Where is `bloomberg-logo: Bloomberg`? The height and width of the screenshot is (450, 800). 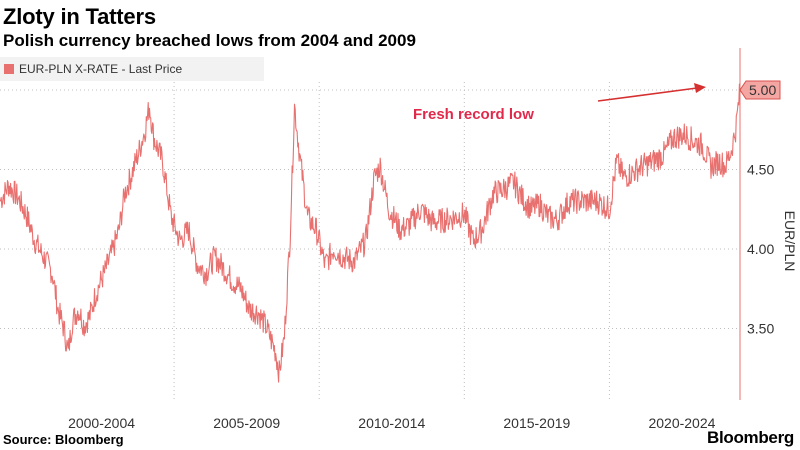 bloomberg-logo: Bloomberg is located at coordinates (750, 437).